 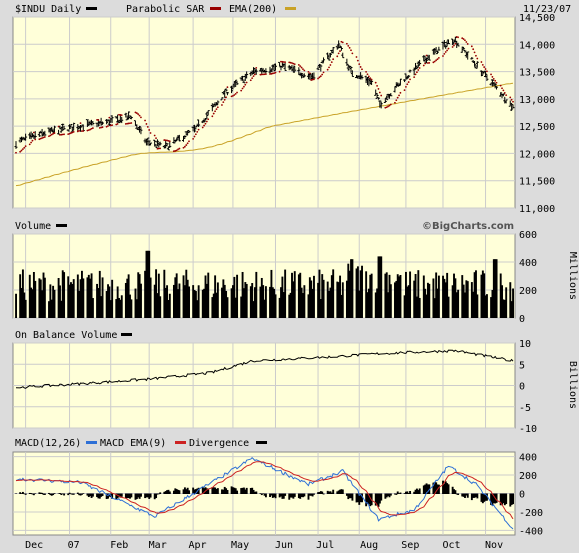 What do you see at coordinates (528, 291) in the screenshot?
I see `volume-y-tick: 200` at bounding box center [528, 291].